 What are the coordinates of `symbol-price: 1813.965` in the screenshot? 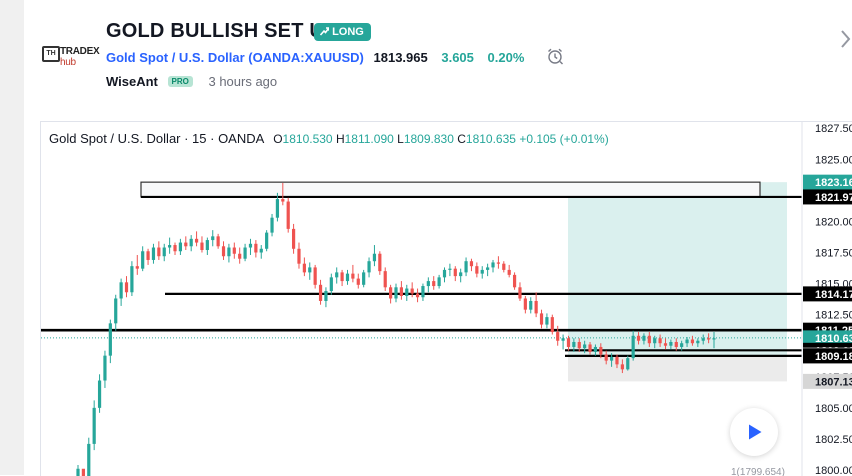 It's located at (400, 57).